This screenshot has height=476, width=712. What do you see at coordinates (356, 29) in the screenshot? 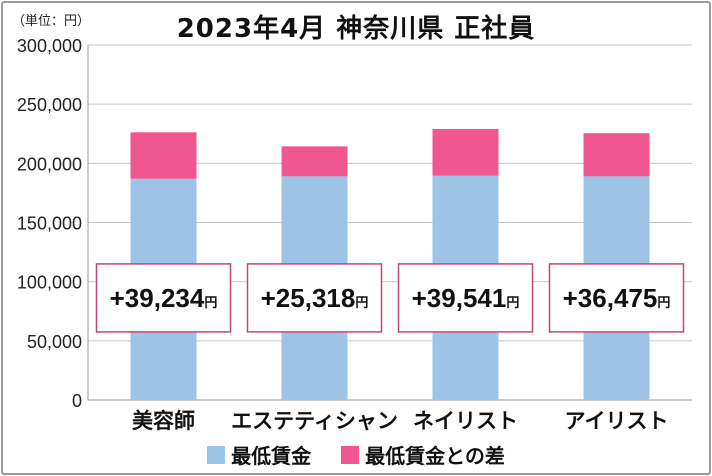
I see `chart-title: 2023年4月 神奈川県 正社員` at bounding box center [356, 29].